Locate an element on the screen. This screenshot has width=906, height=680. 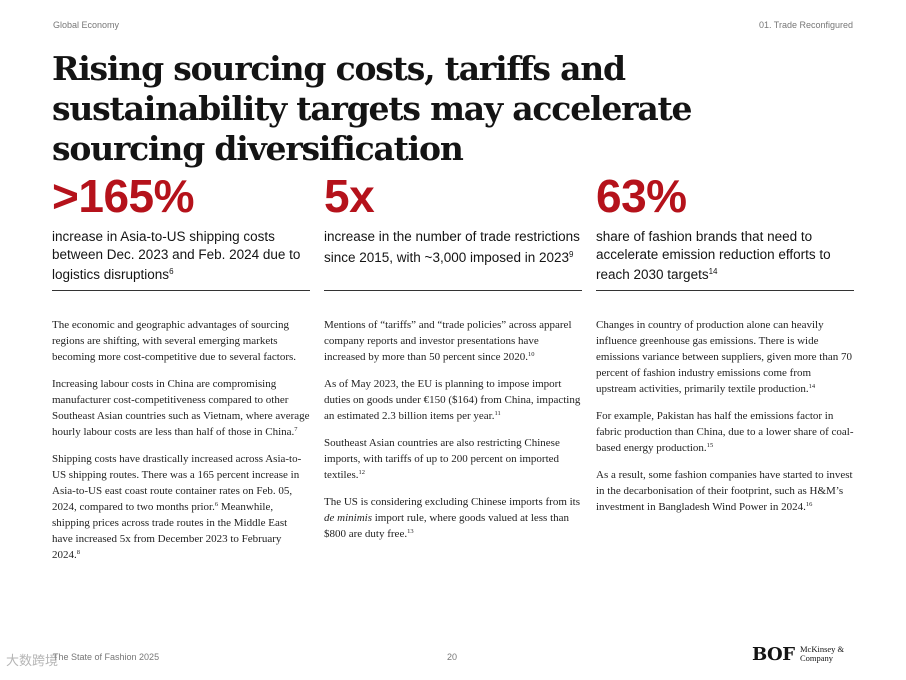
publication-name: The State of Fashion 2025 is located at coordinates (106, 657).